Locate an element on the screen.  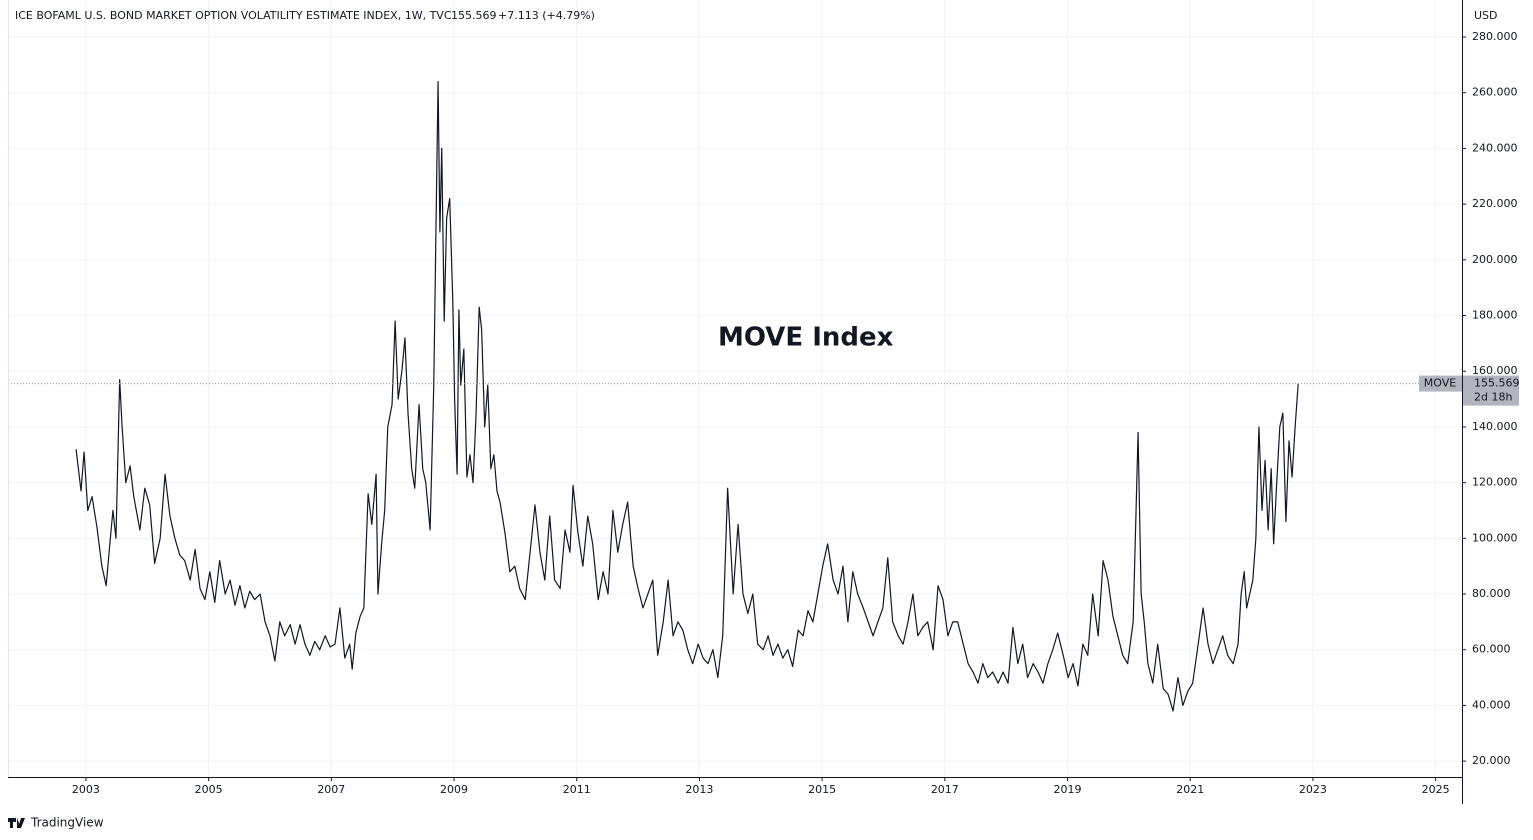
x-tick-label: 2021 is located at coordinates (1190, 789).